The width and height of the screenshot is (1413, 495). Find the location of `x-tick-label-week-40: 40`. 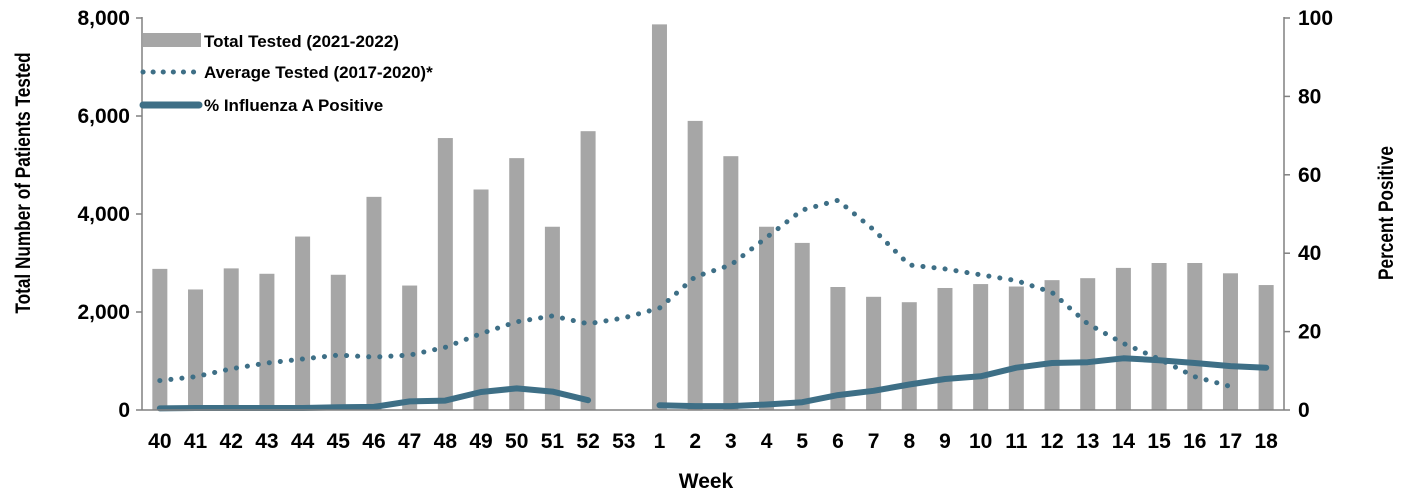

x-tick-label-week-40: 40 is located at coordinates (159, 441).